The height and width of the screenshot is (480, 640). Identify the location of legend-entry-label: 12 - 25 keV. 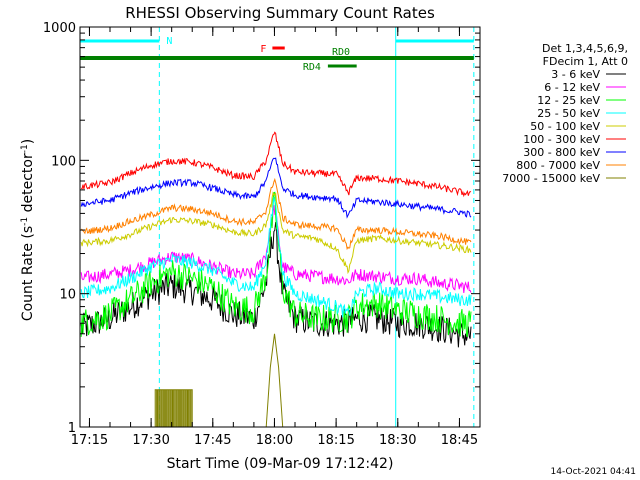
(568, 100).